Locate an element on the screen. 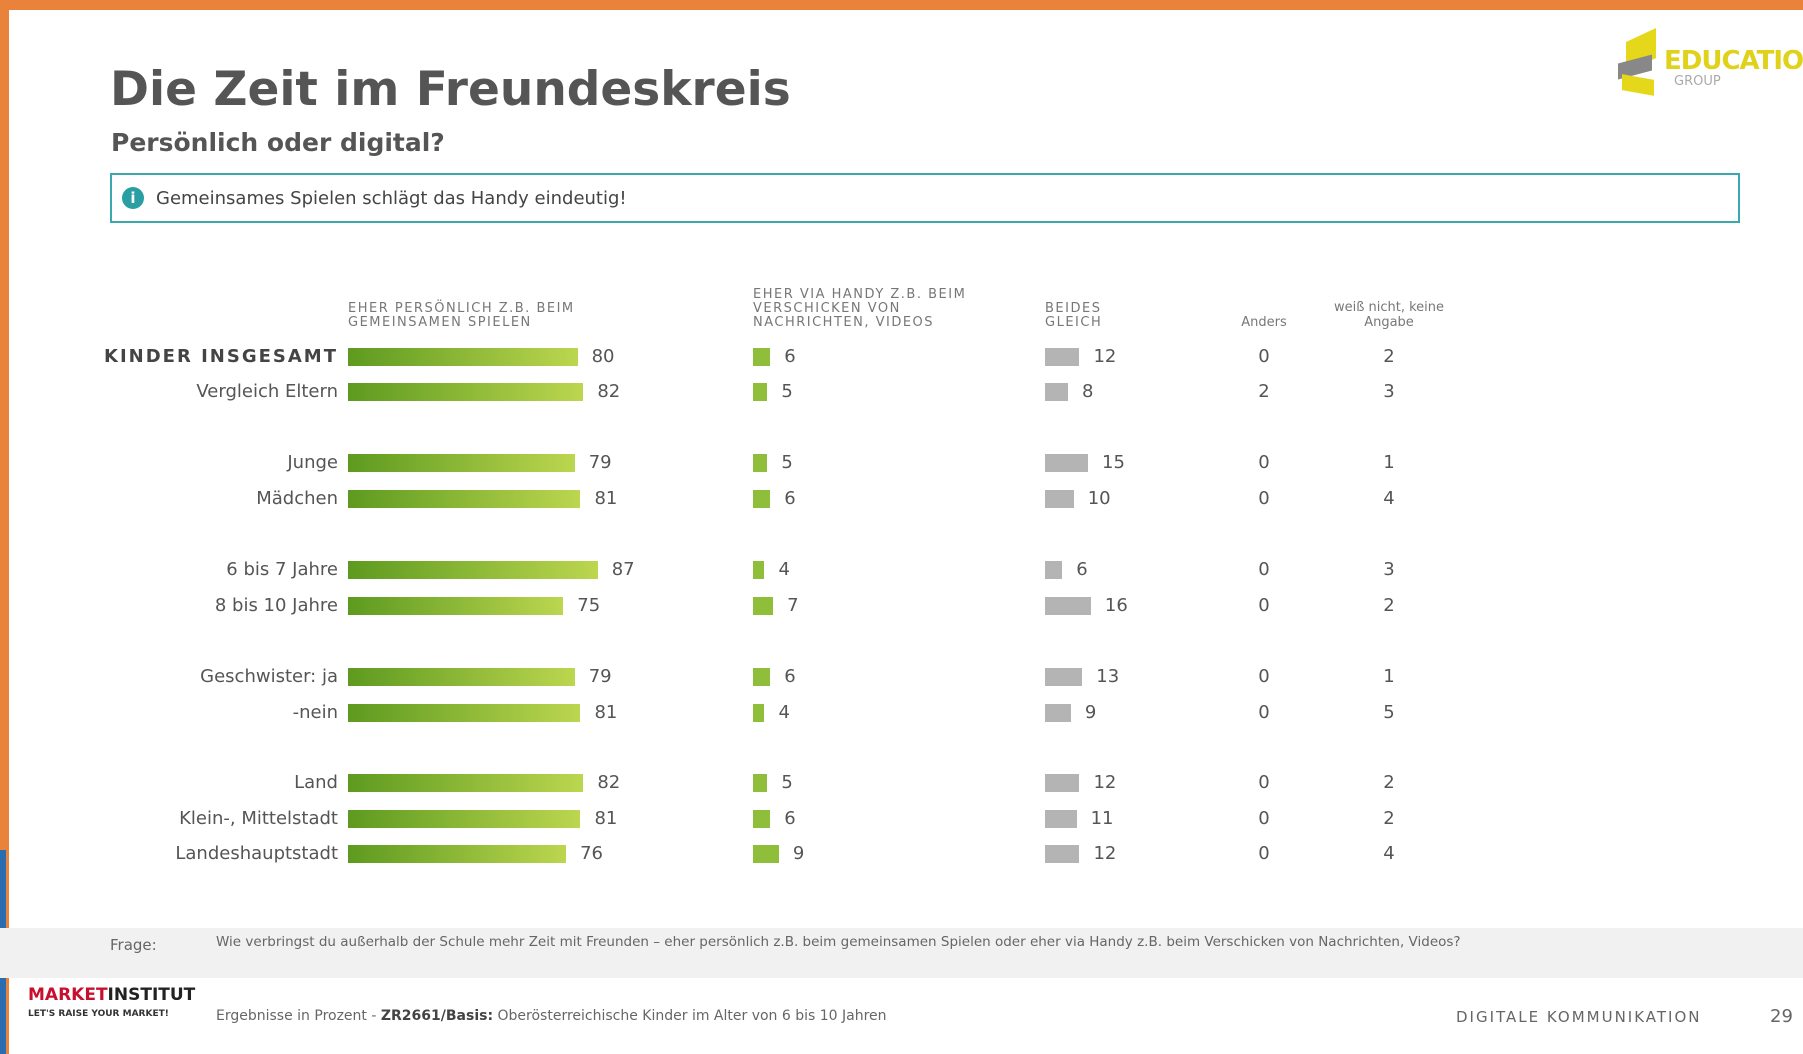 The width and height of the screenshot is (1803, 1054). question-band is located at coordinates (901, 953).